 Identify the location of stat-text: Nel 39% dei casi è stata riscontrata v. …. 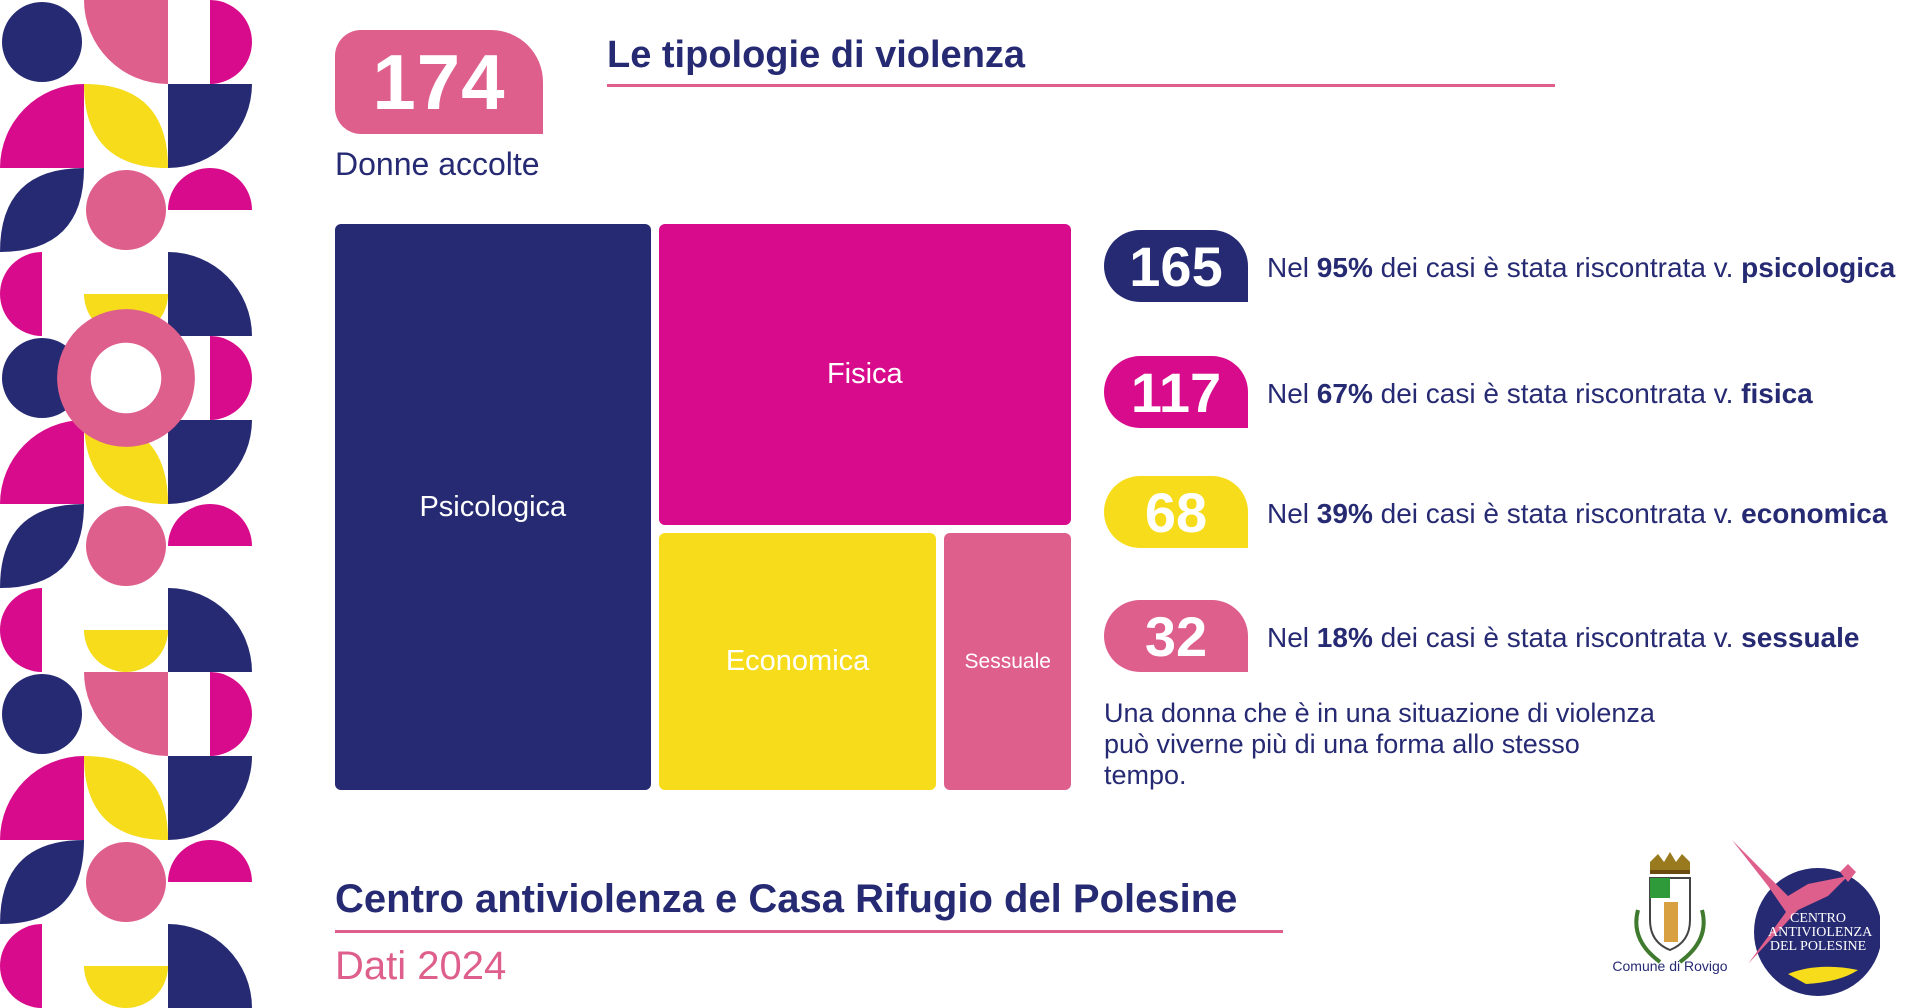
(1577, 513).